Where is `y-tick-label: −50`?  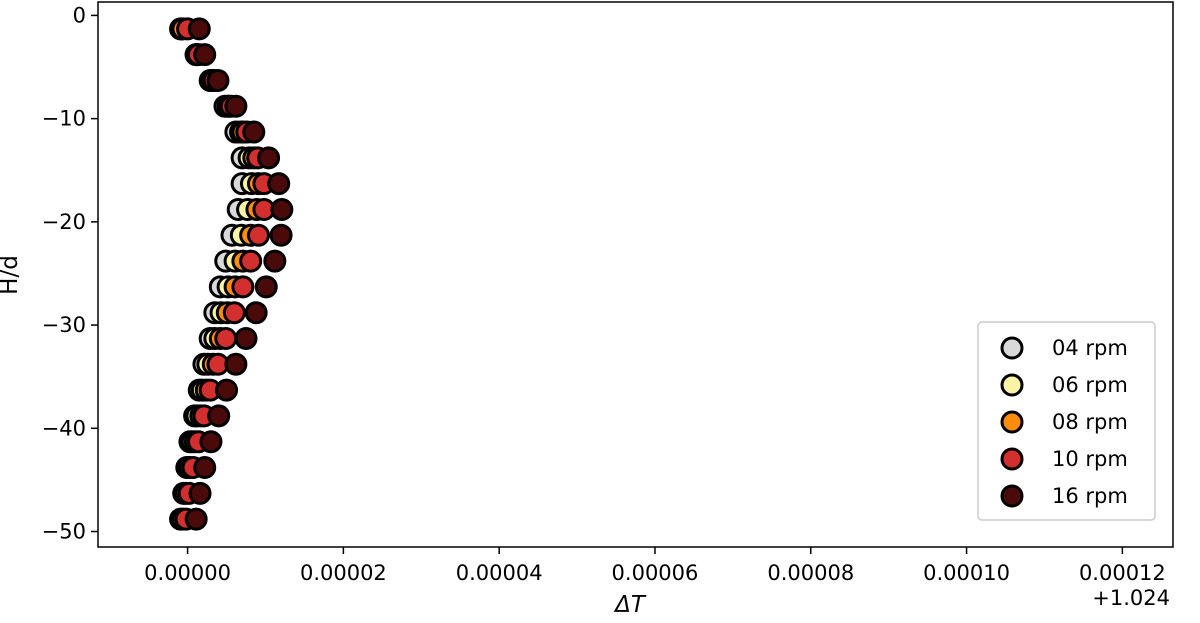 y-tick-label: −50 is located at coordinates (64, 532).